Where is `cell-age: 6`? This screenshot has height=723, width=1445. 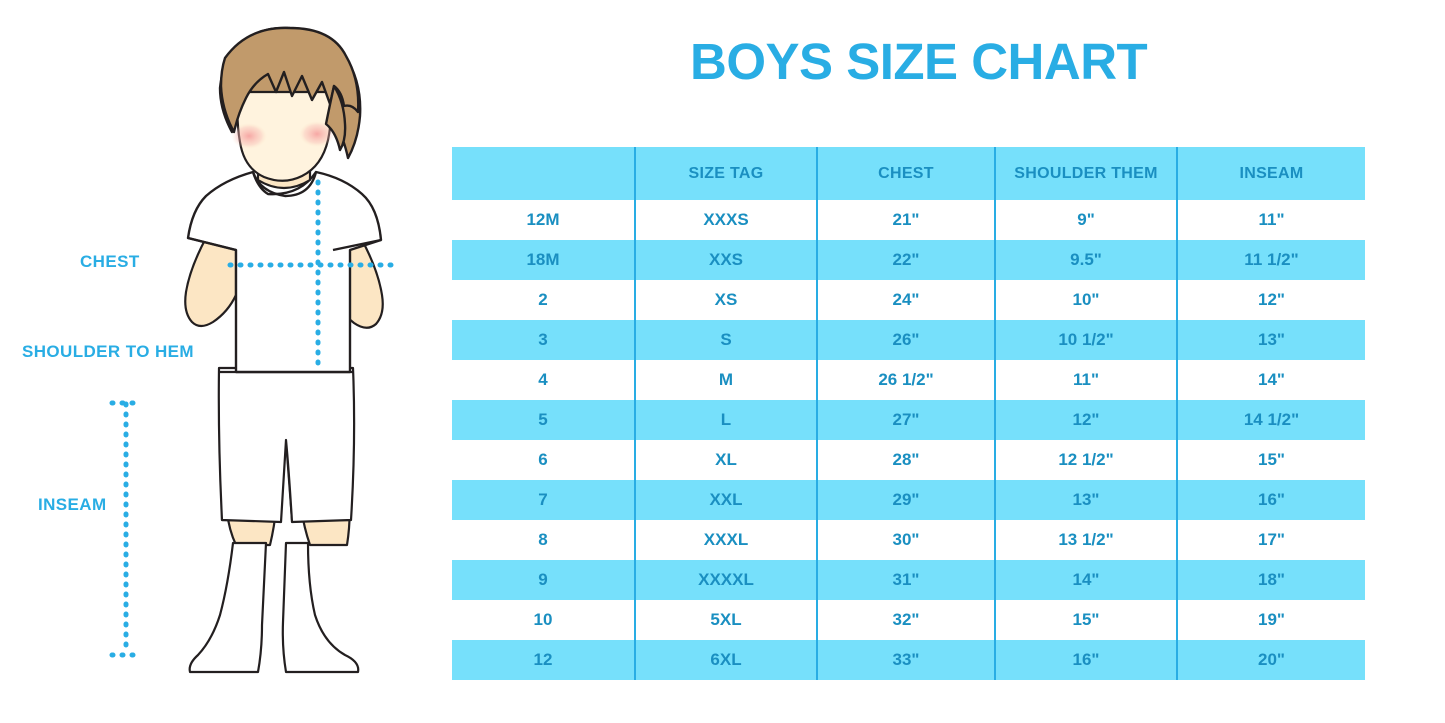
cell-age: 6 is located at coordinates (543, 460).